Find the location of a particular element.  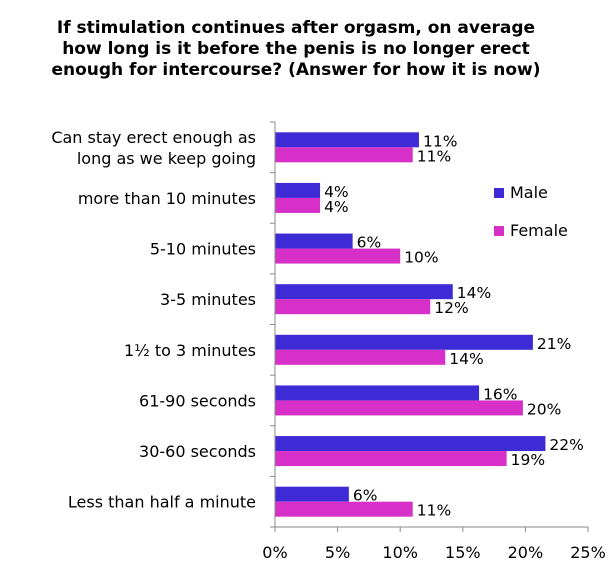

value-label-female-3: 12% is located at coordinates (451, 308).